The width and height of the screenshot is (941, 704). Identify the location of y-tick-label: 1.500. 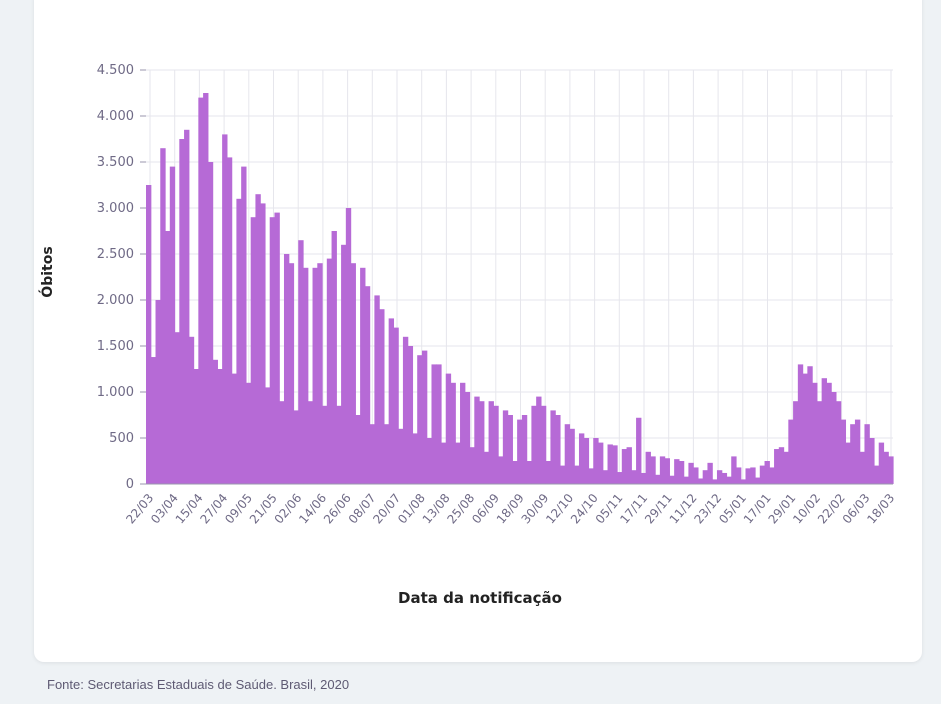
(115, 346).